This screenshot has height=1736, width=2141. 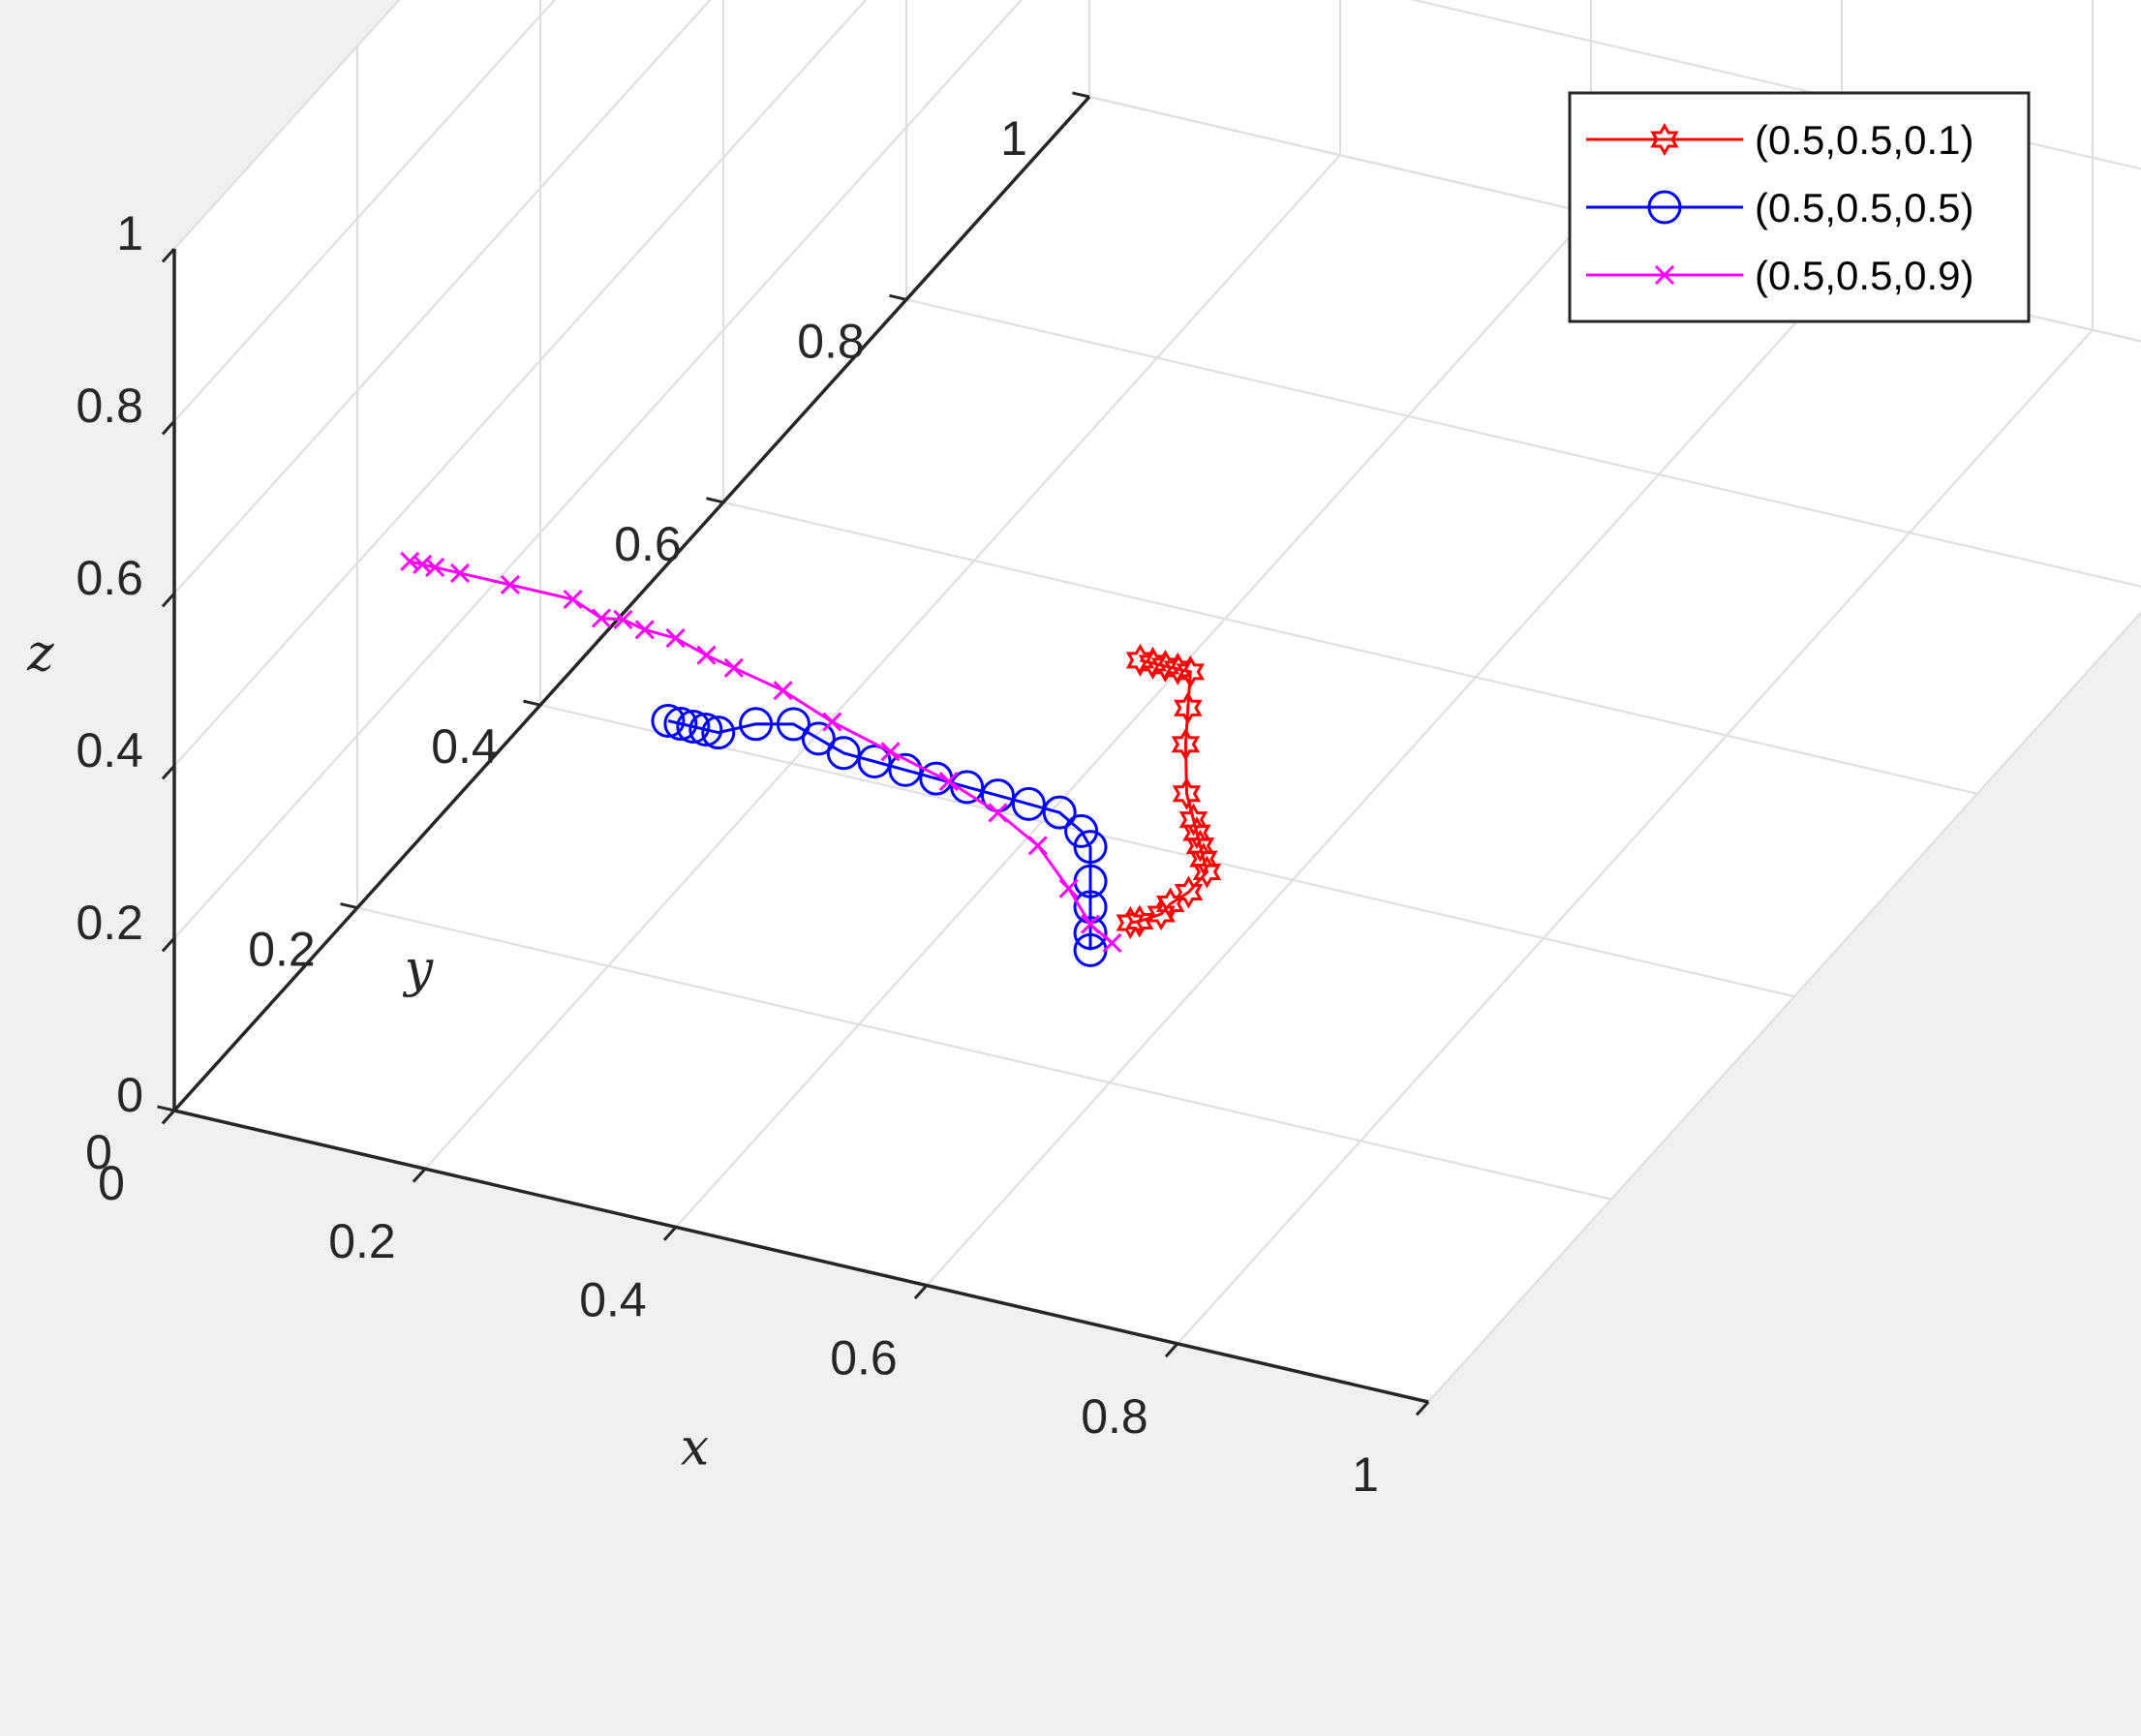 What do you see at coordinates (613, 1299) in the screenshot?
I see `x-tick-label: 0.4` at bounding box center [613, 1299].